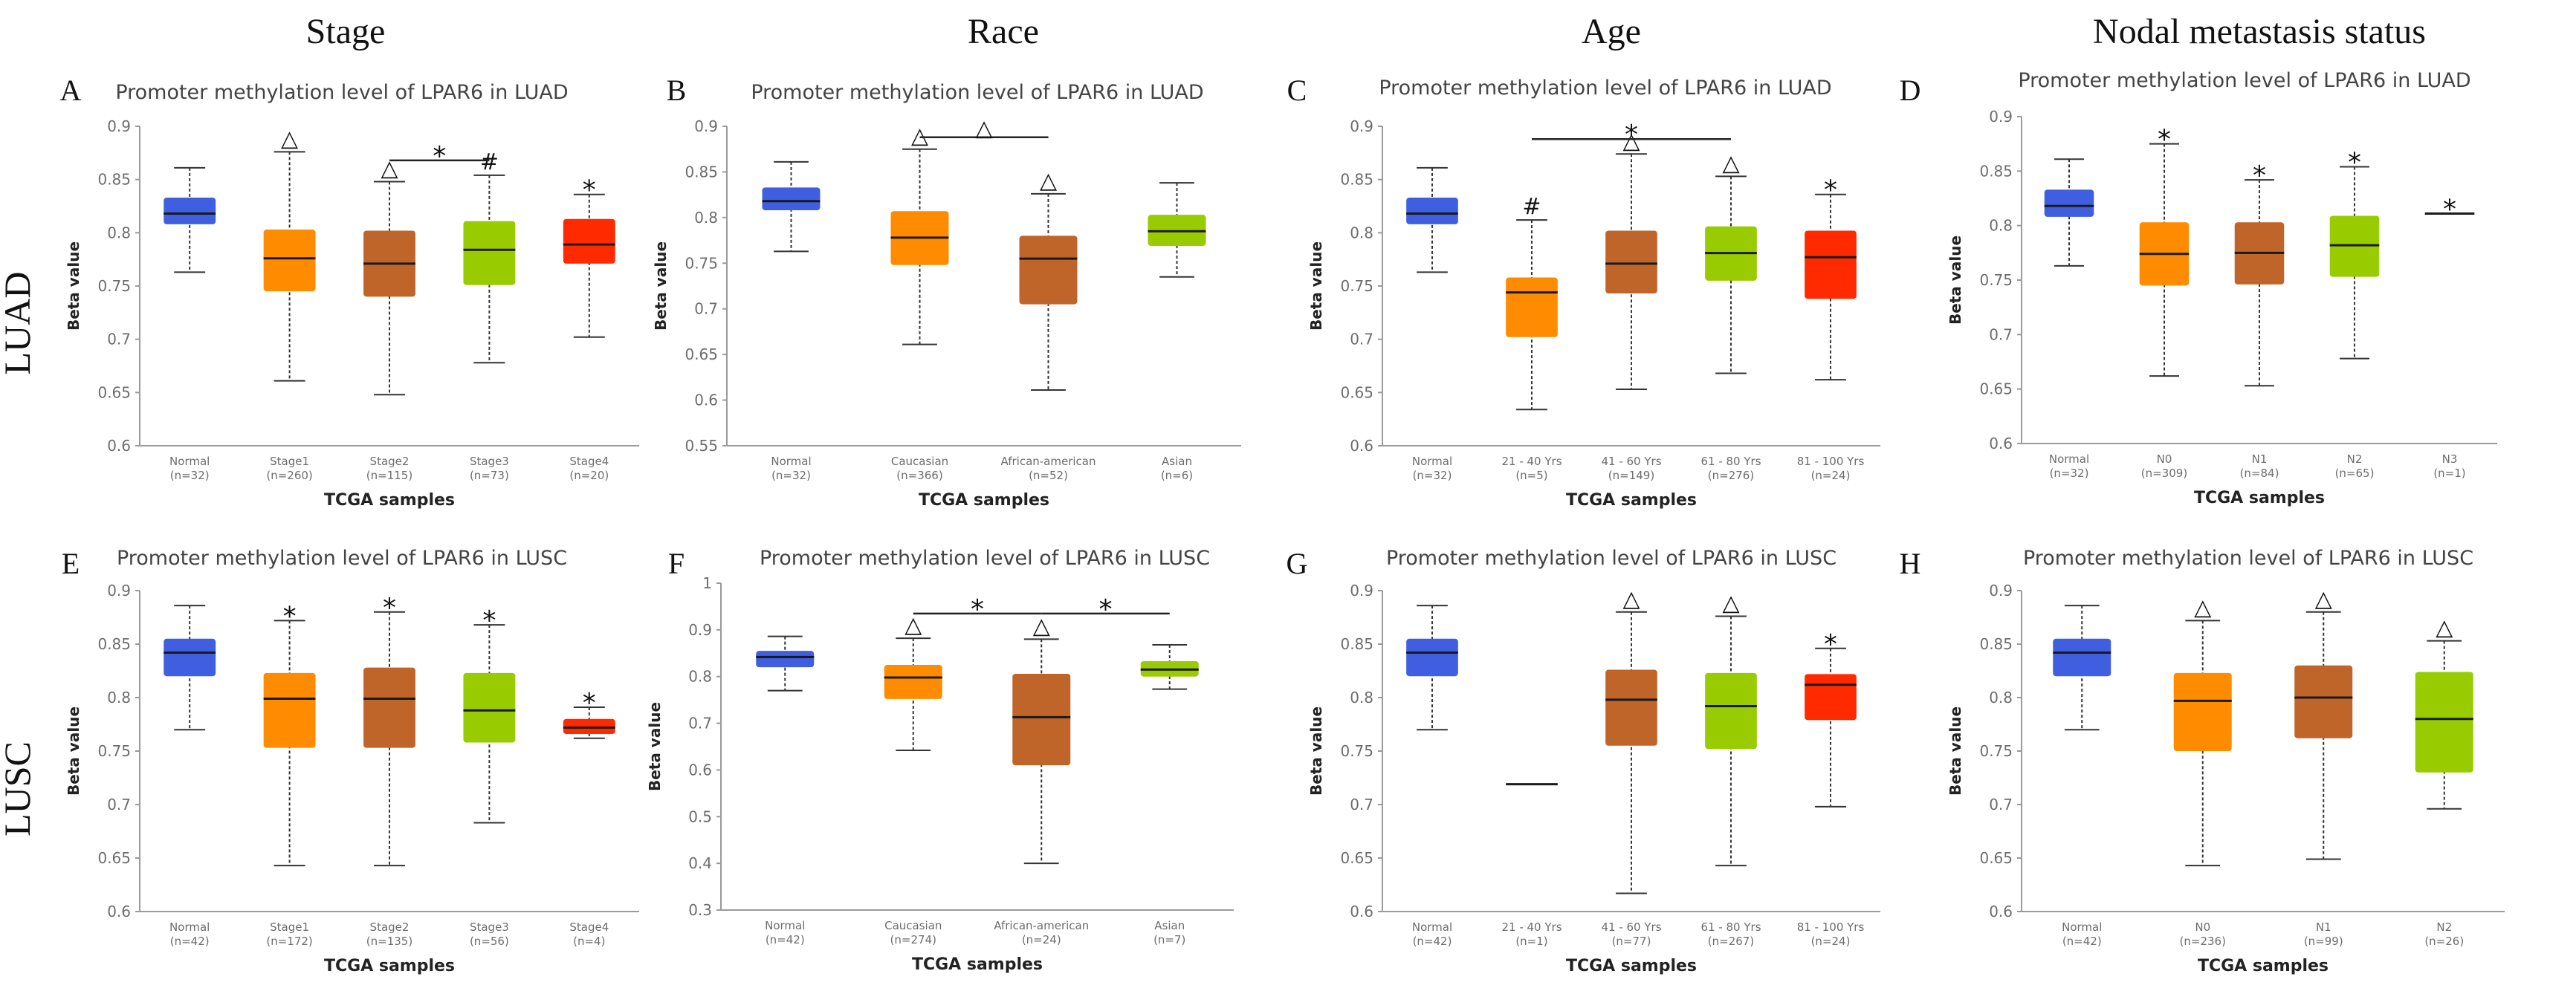 This screenshot has height=994, width=2576. Describe the element at coordinates (2323, 942) in the screenshot. I see `x-tick-count: (n=99)` at that location.